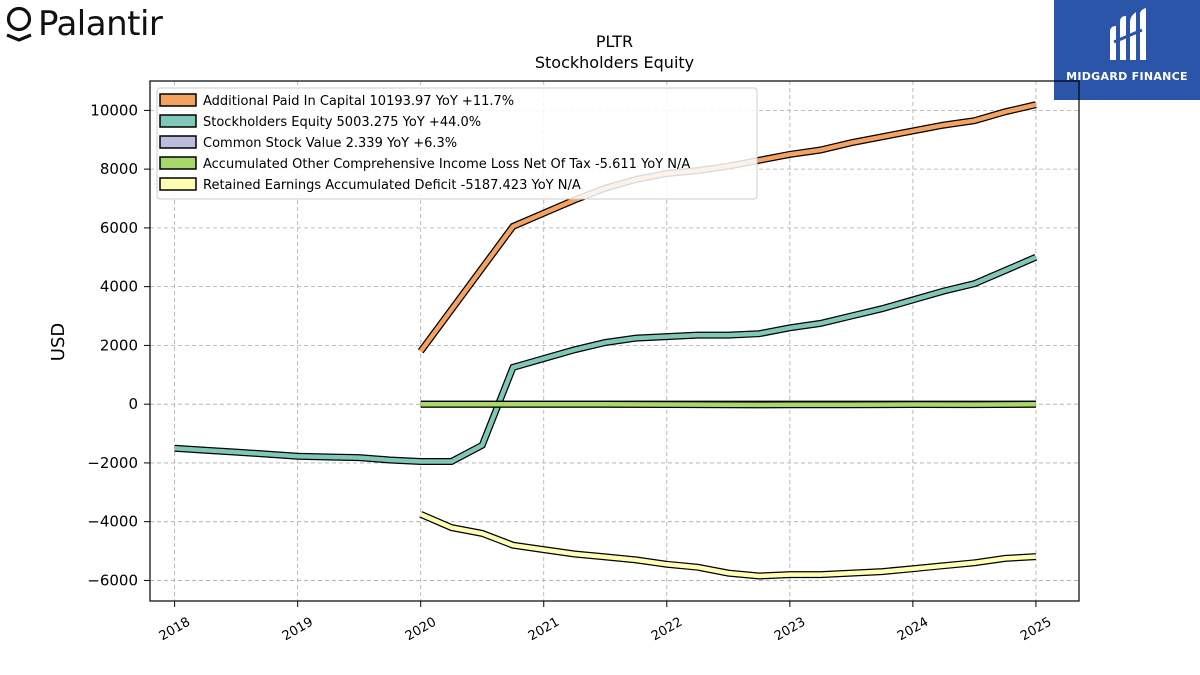 The width and height of the screenshot is (1200, 675). I want to click on legend-box, so click(457, 143).